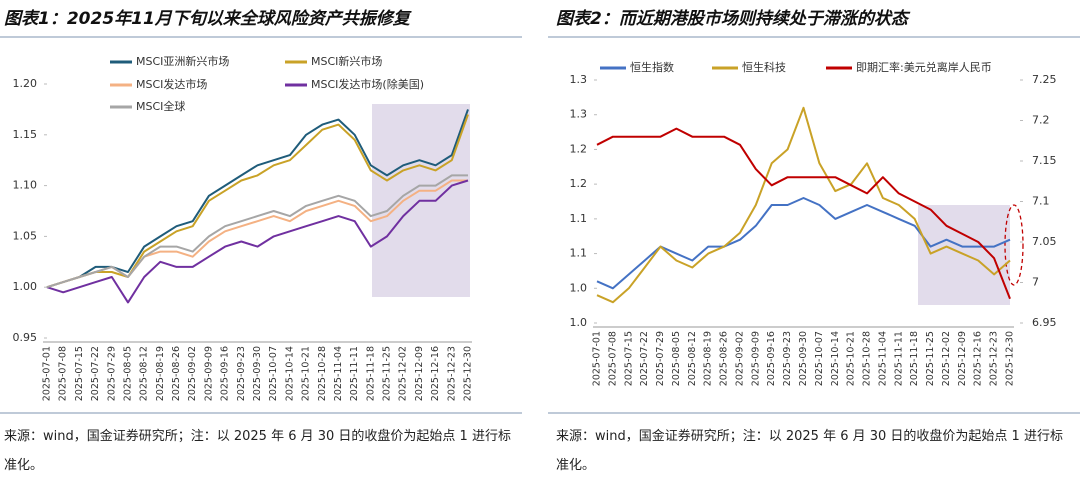 The width and height of the screenshot is (1080, 480). Describe the element at coordinates (25, 83) in the screenshot. I see `y-tick-label: 1.20` at that location.